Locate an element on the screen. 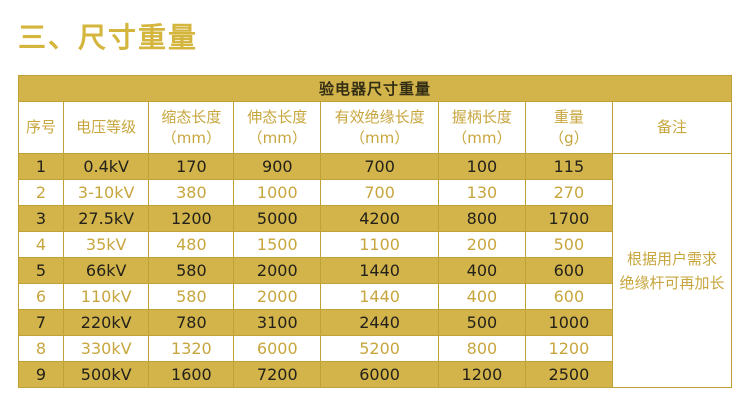 The image size is (750, 405). cell-seq: 1 is located at coordinates (41, 166).